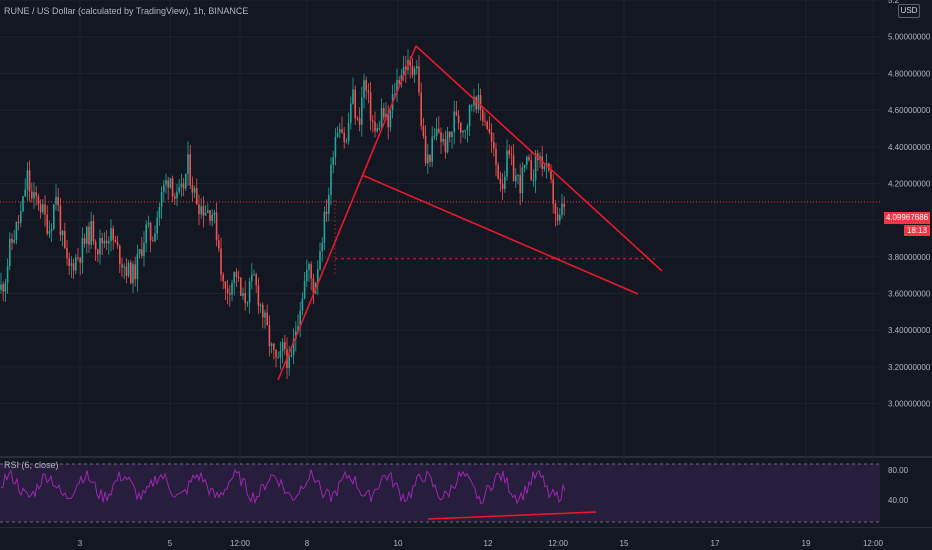  What do you see at coordinates (898, 500) in the screenshot?
I see `rsi-tick-label: 40.00` at bounding box center [898, 500].